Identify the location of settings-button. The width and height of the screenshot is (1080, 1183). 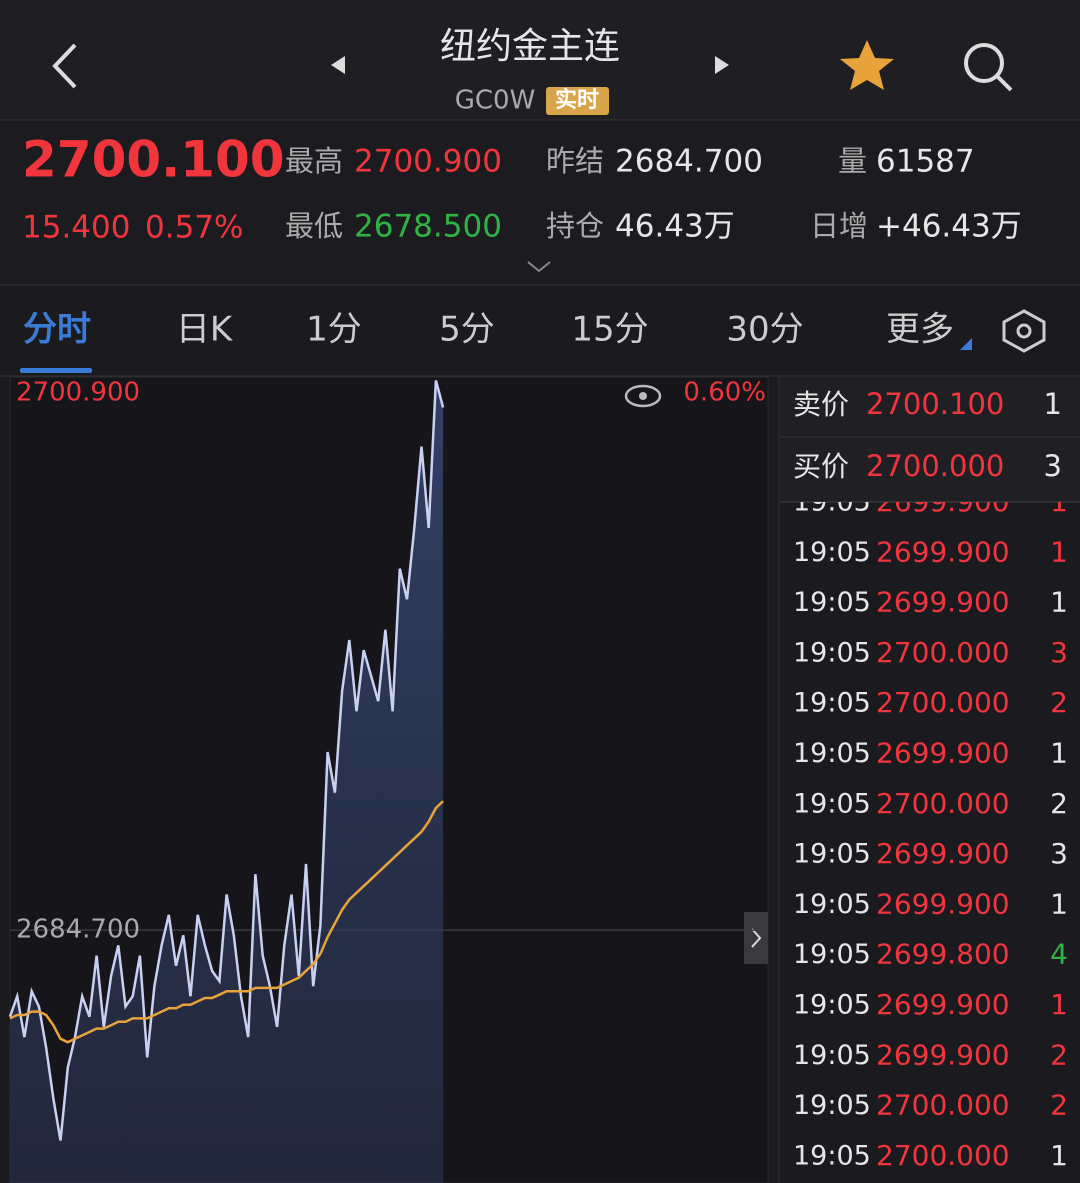
(1024, 331).